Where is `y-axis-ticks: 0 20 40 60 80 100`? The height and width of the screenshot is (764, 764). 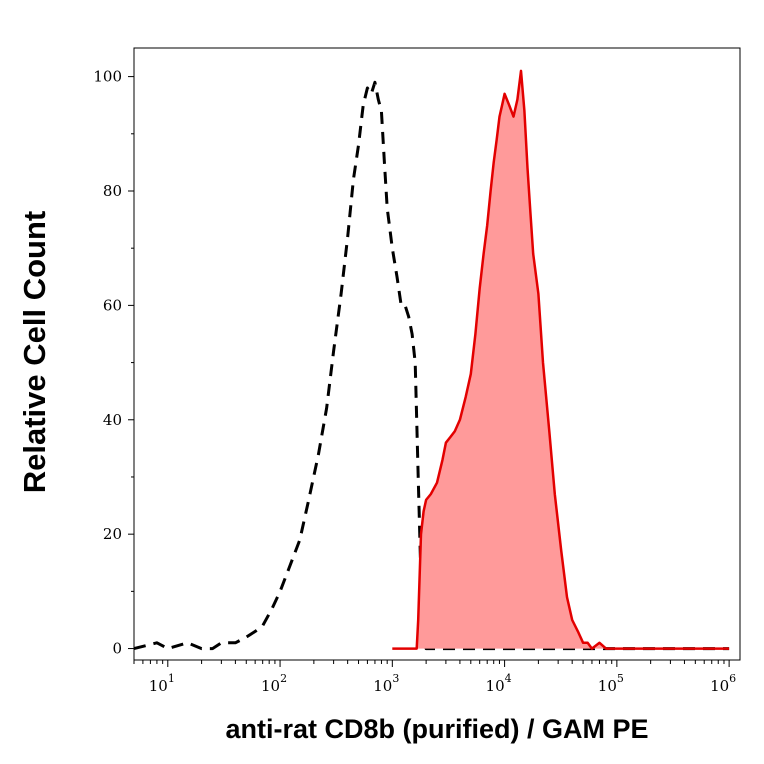 y-axis-ticks: 0 20 40 60 80 100 is located at coordinates (113, 363).